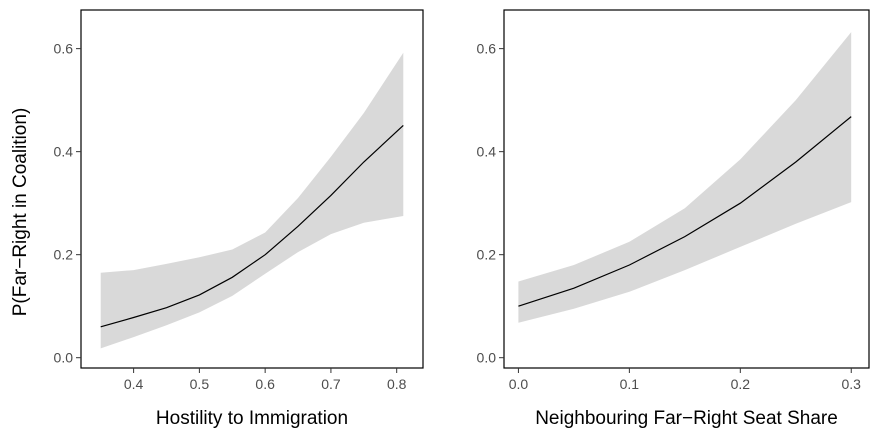 The height and width of the screenshot is (432, 877). Describe the element at coordinates (265, 384) in the screenshot. I see `x-tick-label: 0.6` at that location.